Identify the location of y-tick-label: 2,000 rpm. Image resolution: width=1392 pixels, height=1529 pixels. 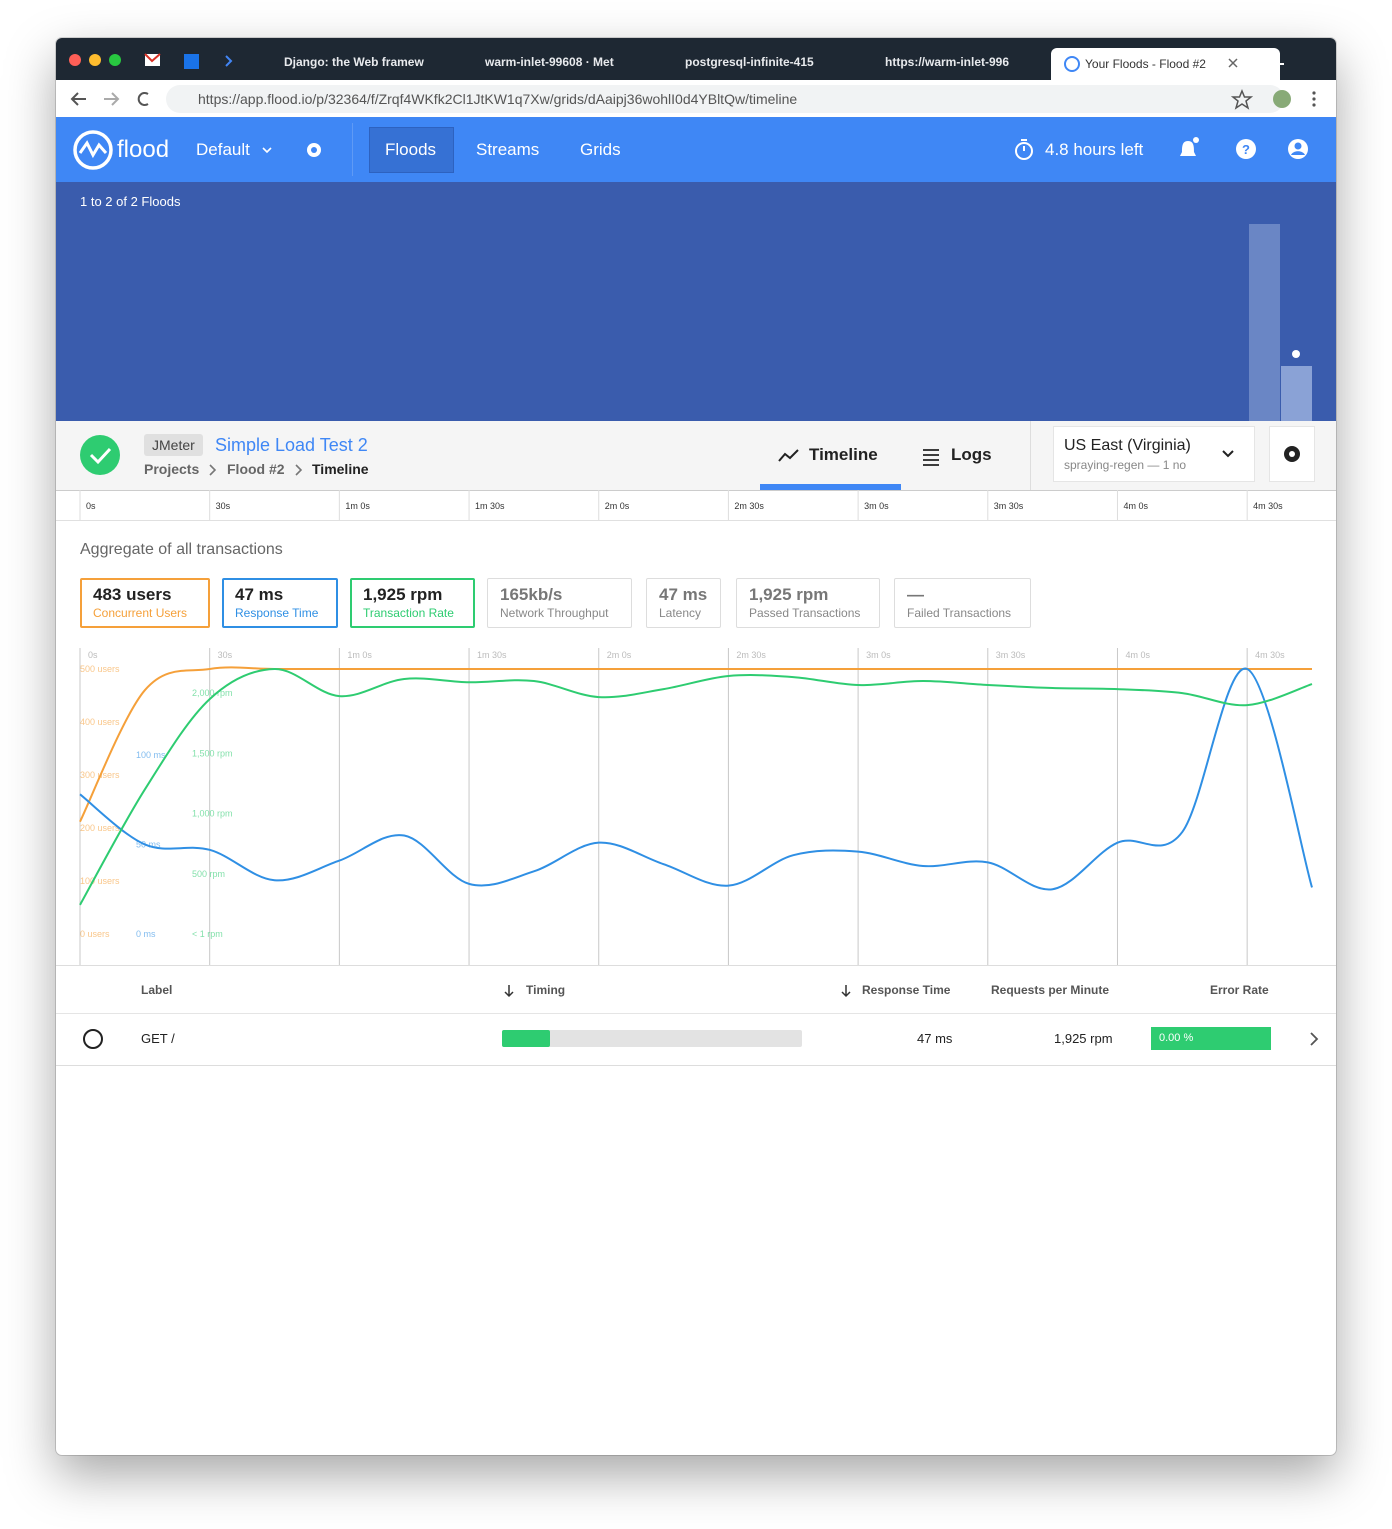
(212, 693).